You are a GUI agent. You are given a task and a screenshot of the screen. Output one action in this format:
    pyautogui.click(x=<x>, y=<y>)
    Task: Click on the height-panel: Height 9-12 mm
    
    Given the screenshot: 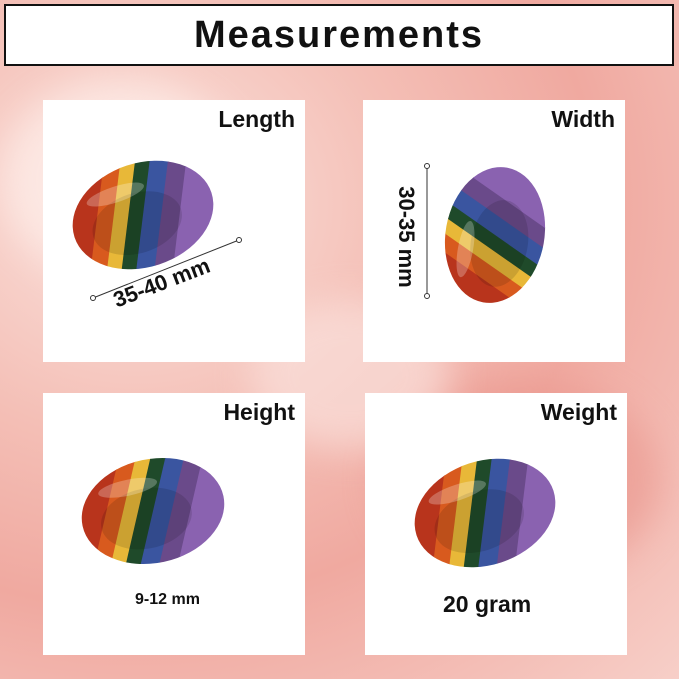 What is the action you would take?
    pyautogui.click(x=174, y=524)
    